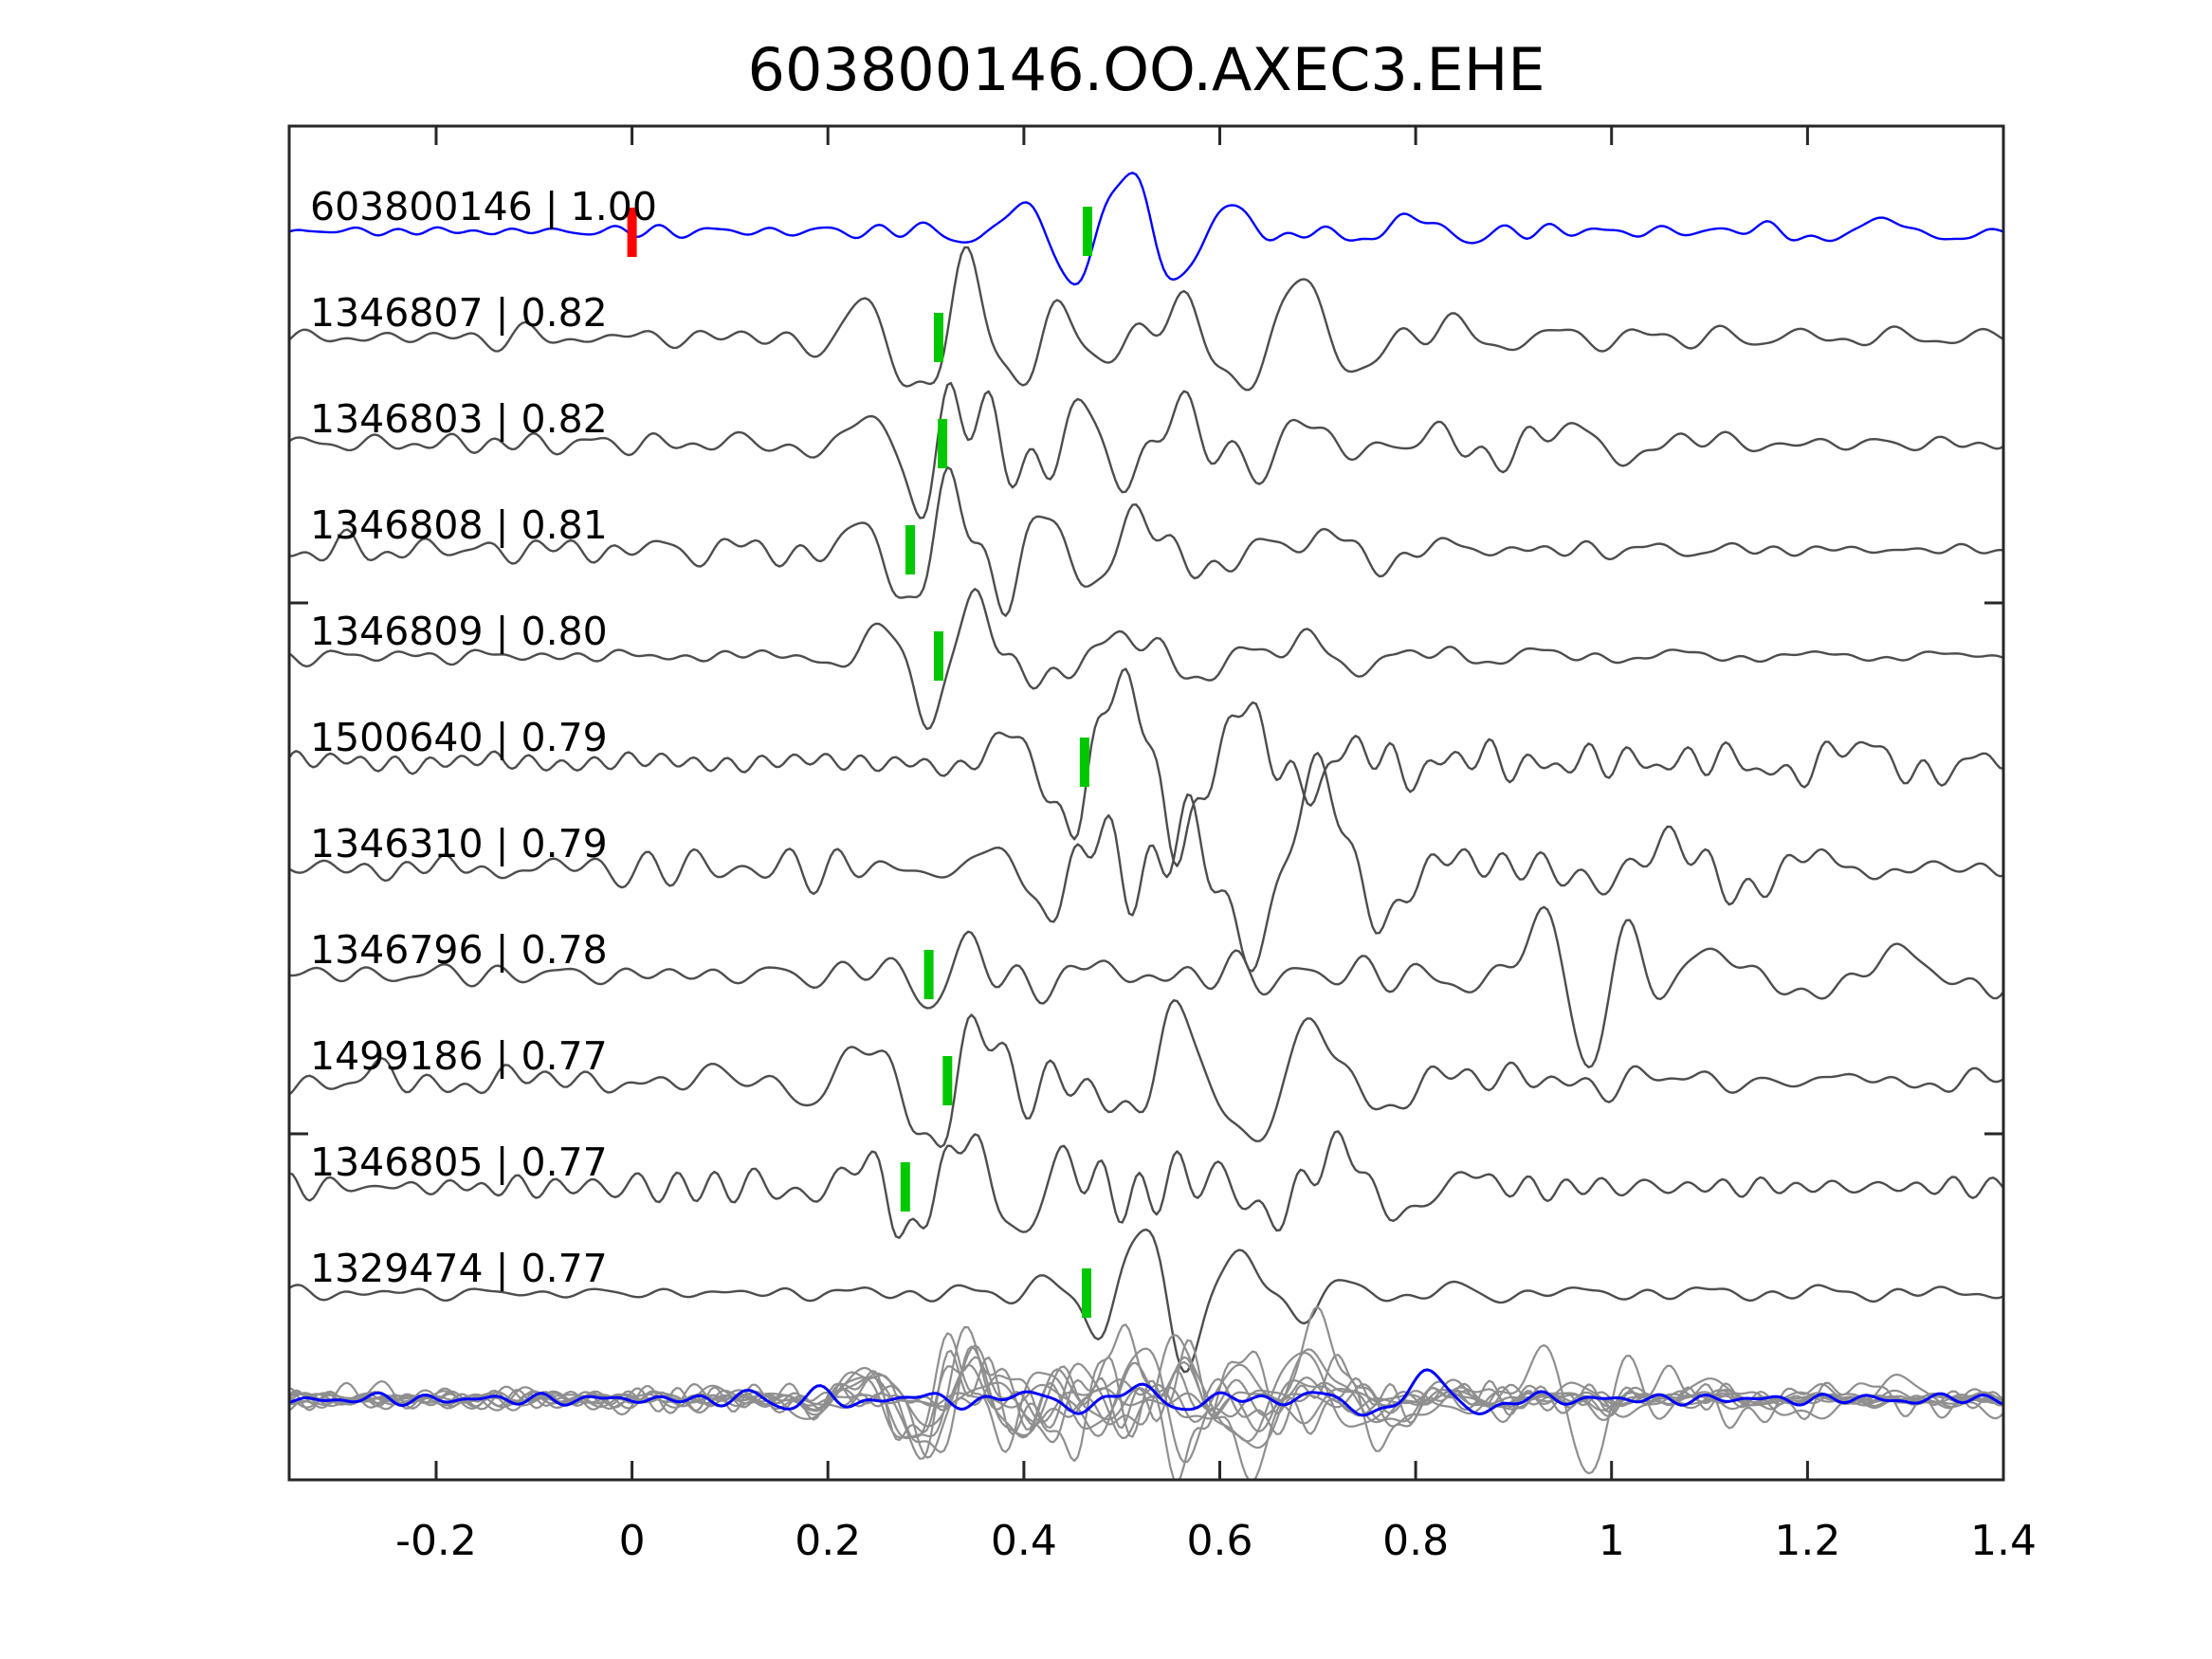 This screenshot has width=2212, height=1659. What do you see at coordinates (1807, 1541) in the screenshot?
I see `x-tick-label: 1.2` at bounding box center [1807, 1541].